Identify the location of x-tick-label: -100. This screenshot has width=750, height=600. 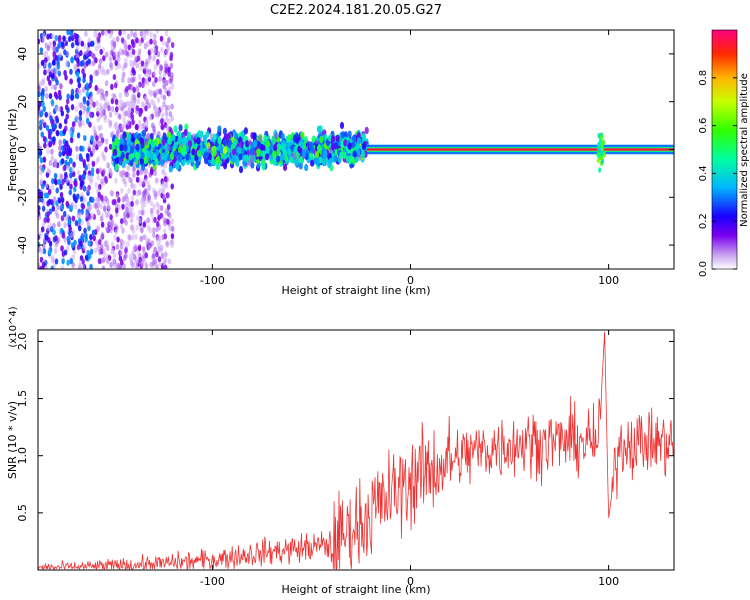
(212, 280).